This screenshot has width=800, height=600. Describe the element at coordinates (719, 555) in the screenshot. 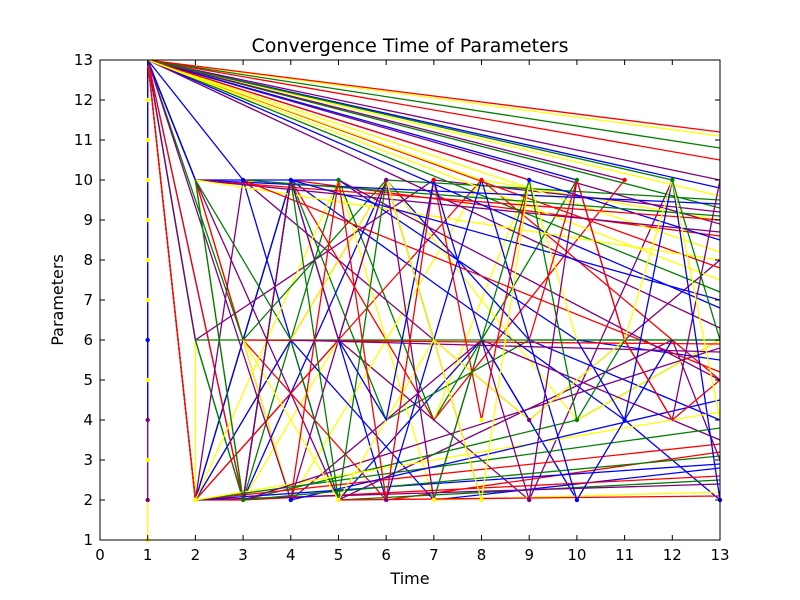

I see `x-tick-label: 13` at that location.